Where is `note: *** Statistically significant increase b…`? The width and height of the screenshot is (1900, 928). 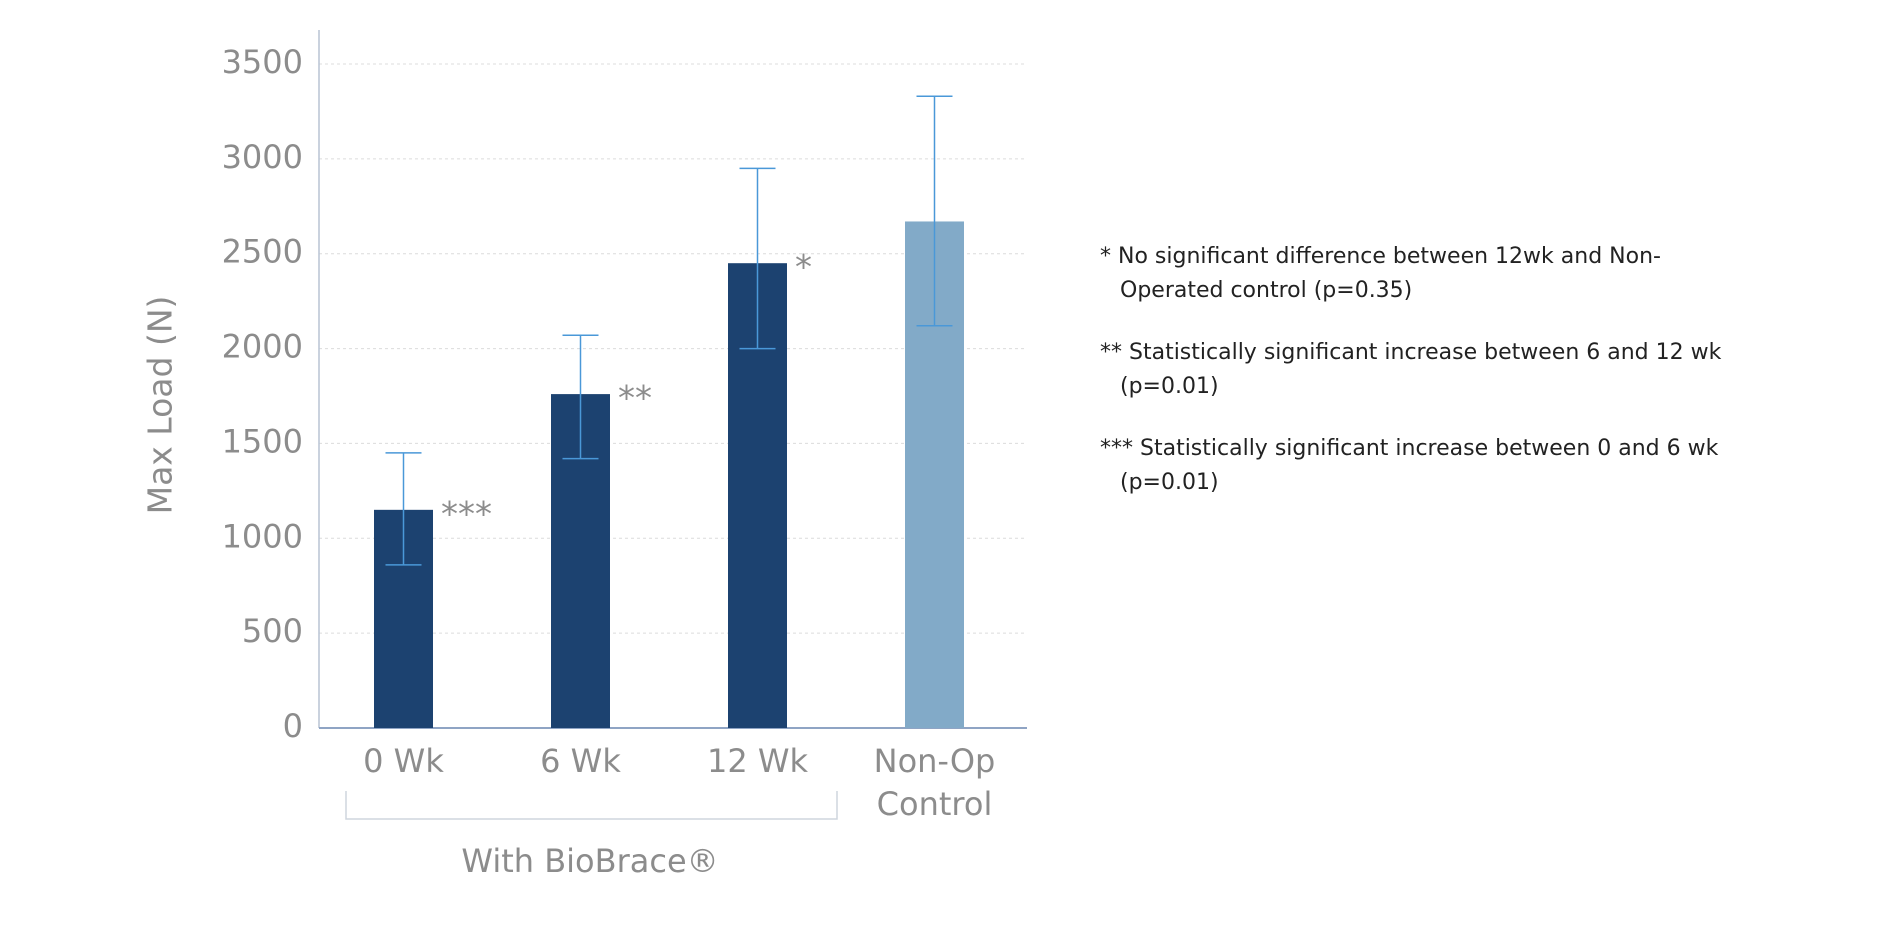 note: *** Statistically significant increase b… is located at coordinates (1409, 465).